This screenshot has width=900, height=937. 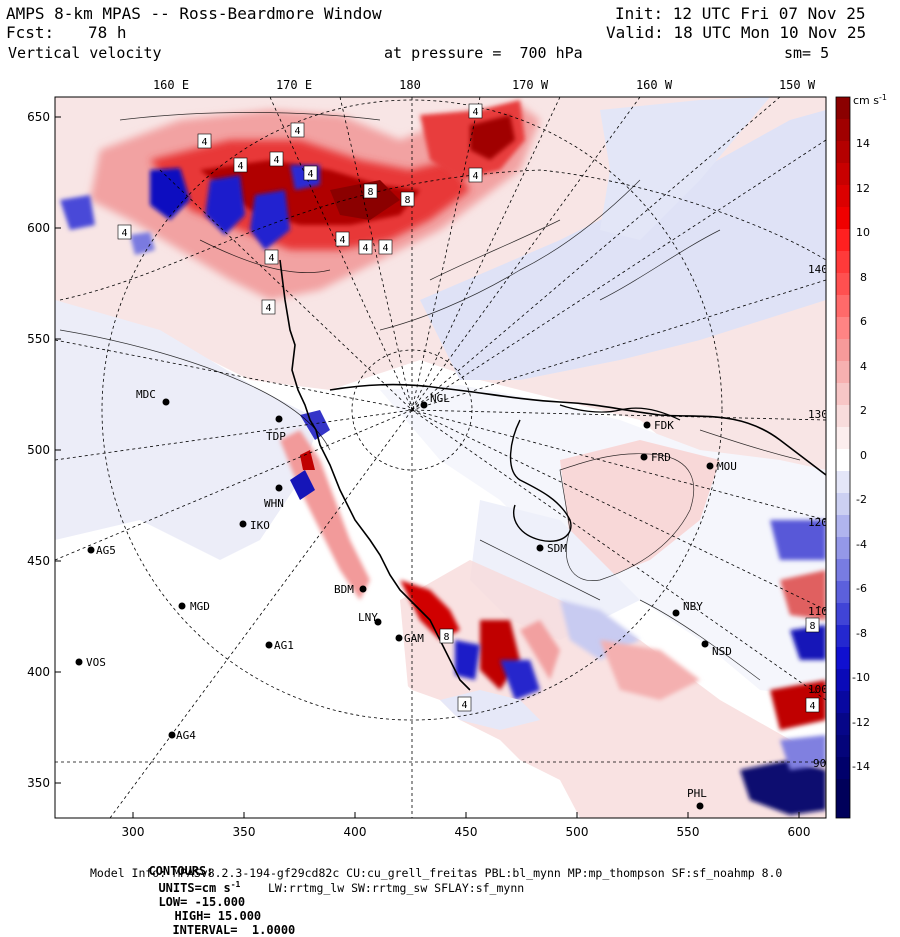 What do you see at coordinates (697, 793) in the screenshot?
I see `station-label: PHL` at bounding box center [697, 793].